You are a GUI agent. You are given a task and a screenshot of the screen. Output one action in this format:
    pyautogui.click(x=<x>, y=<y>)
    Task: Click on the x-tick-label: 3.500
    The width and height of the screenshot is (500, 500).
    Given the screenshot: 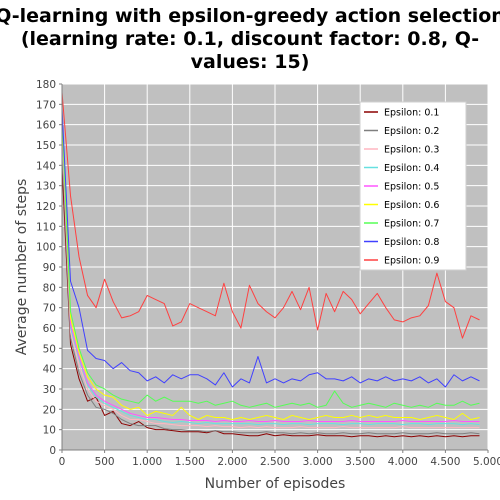 What is the action you would take?
    pyautogui.click(x=360, y=462)
    